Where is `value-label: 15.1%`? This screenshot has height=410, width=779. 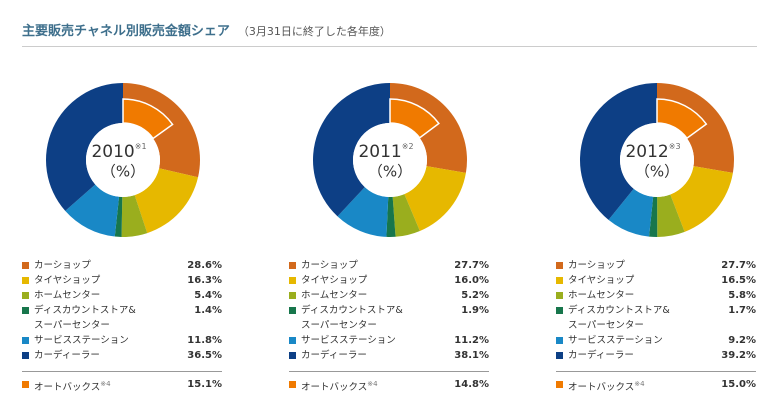 value-label: 15.1% is located at coordinates (204, 384).